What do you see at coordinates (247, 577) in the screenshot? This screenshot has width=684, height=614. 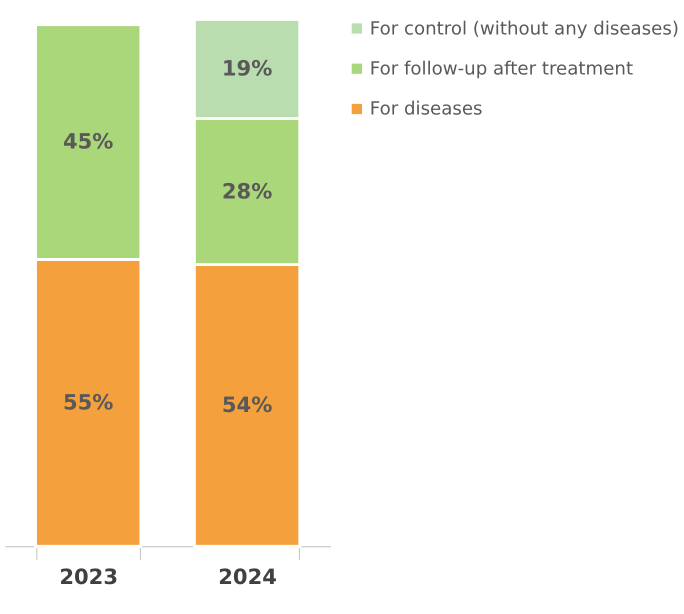 I see `x-tick-label: 2024` at bounding box center [247, 577].